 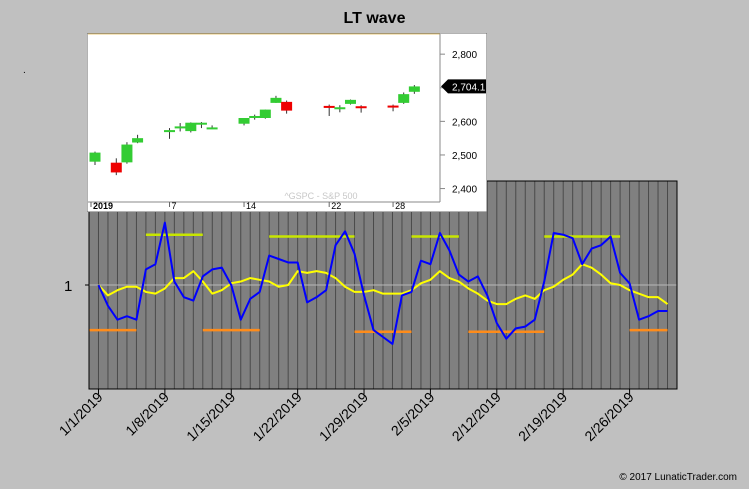 I want to click on inset-x-tick-label: 2019, so click(x=103, y=206).